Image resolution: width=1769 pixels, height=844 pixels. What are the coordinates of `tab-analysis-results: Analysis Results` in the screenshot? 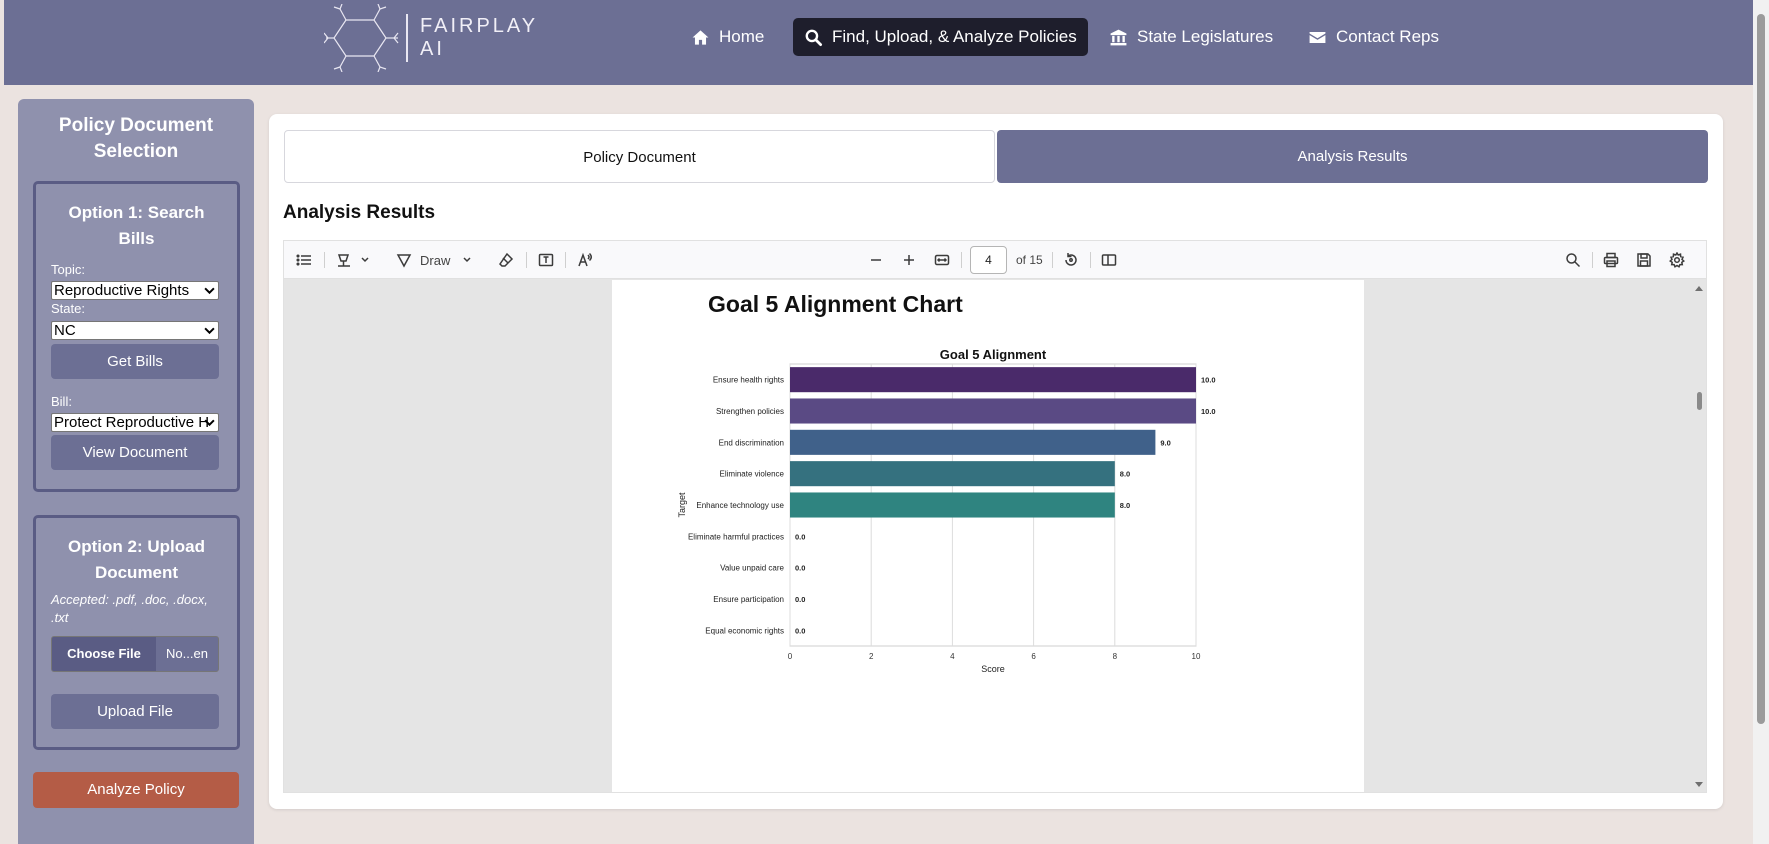 It's located at (1352, 156).